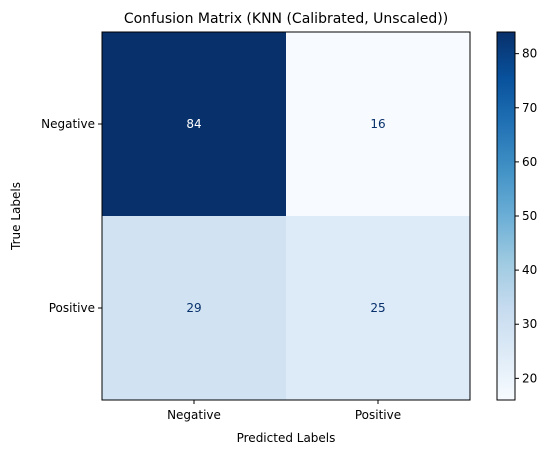 The height and width of the screenshot is (455, 552). Describe the element at coordinates (193, 308) in the screenshot. I see `cell-value-label: 29` at that location.